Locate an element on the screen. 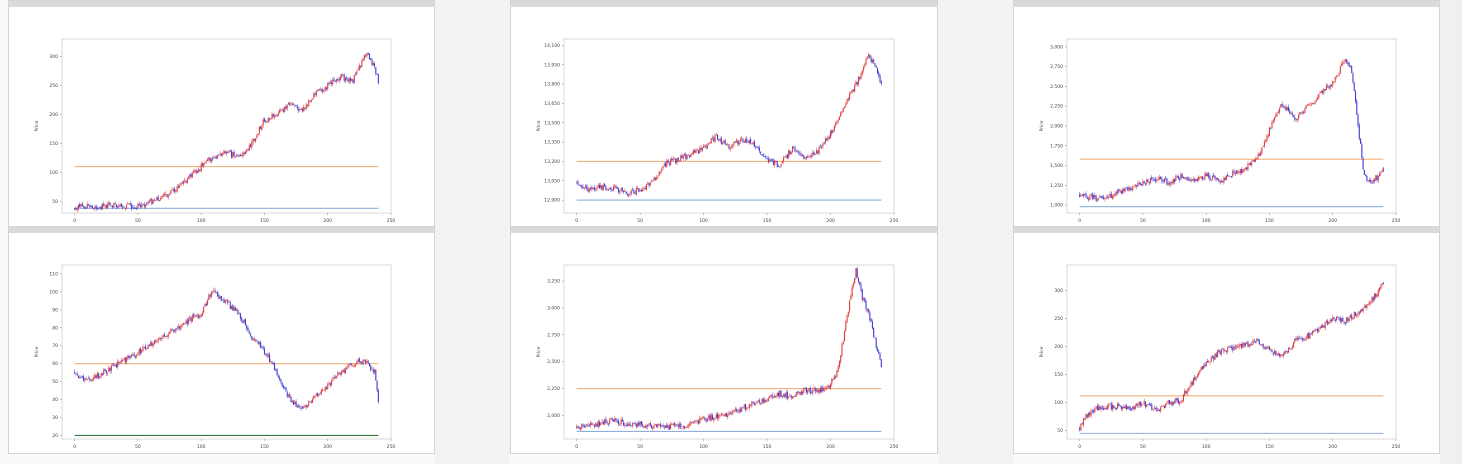  x-tick-label: 50 is located at coordinates (640, 221).